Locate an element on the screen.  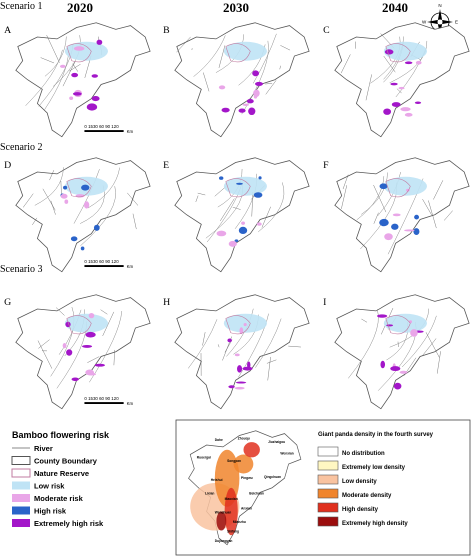
inset-legend-label: No distribution is located at coordinates (363, 454).